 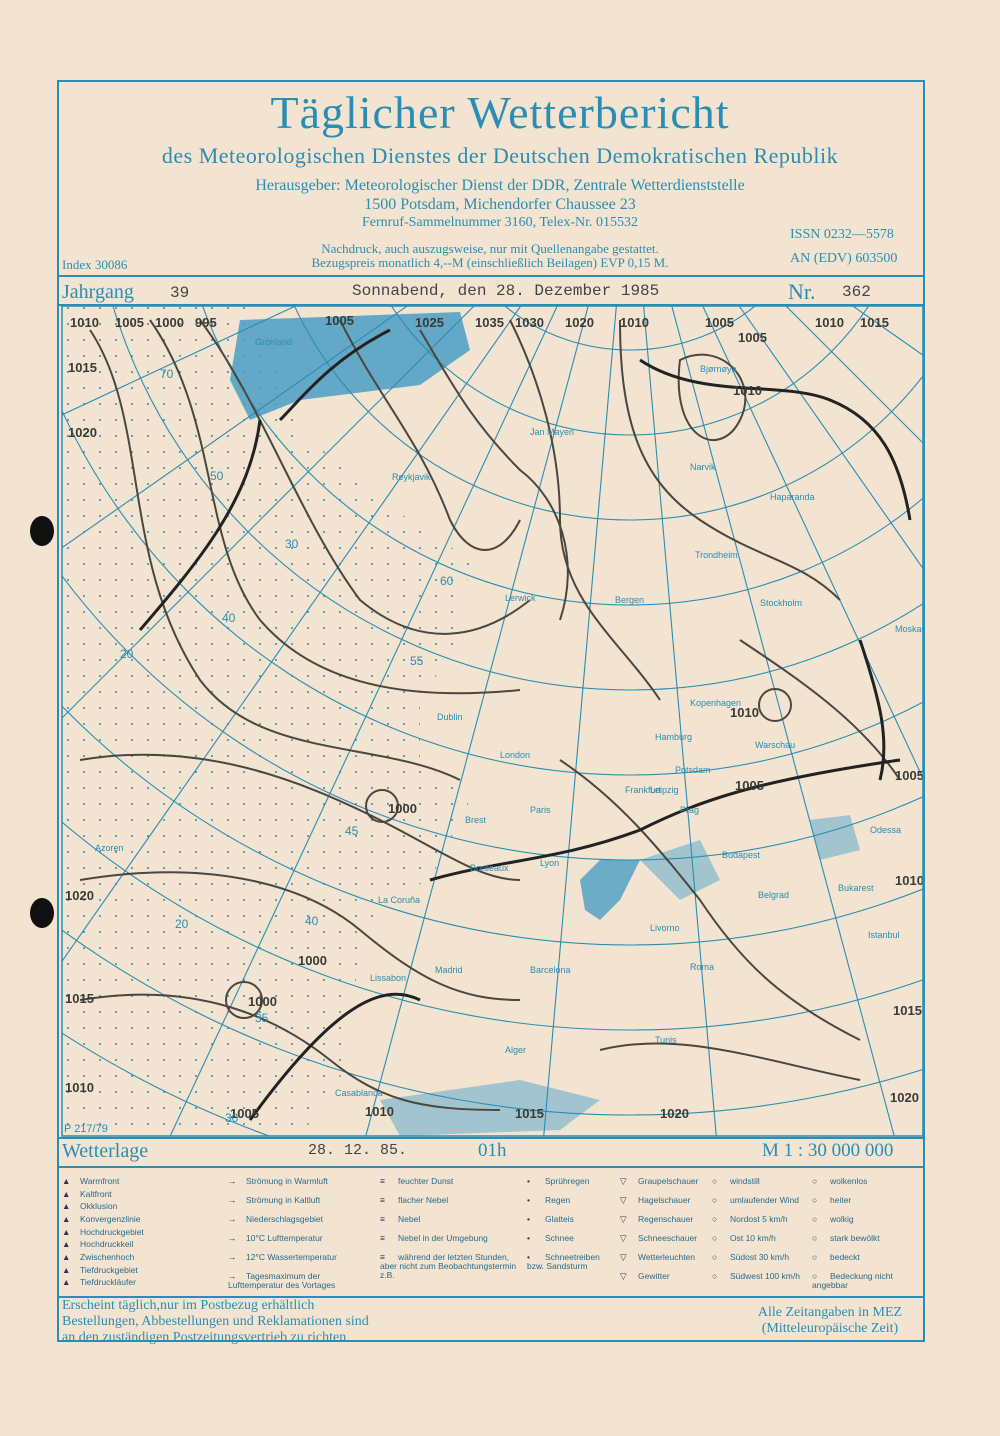 What do you see at coordinates (856, 888) in the screenshot?
I see `city-label: Bukarest` at bounding box center [856, 888].